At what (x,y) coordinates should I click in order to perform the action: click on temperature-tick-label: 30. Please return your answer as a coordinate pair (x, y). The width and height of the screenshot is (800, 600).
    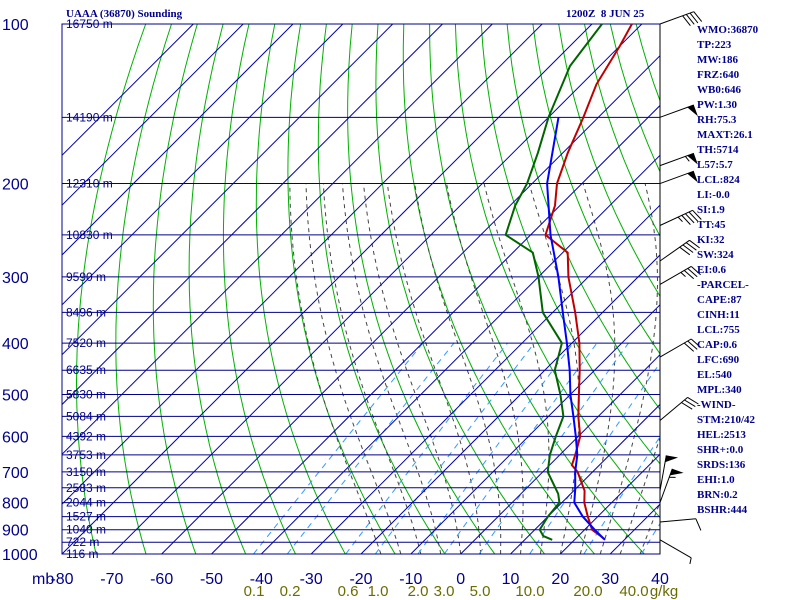
    Looking at the image, I should click on (610, 579).